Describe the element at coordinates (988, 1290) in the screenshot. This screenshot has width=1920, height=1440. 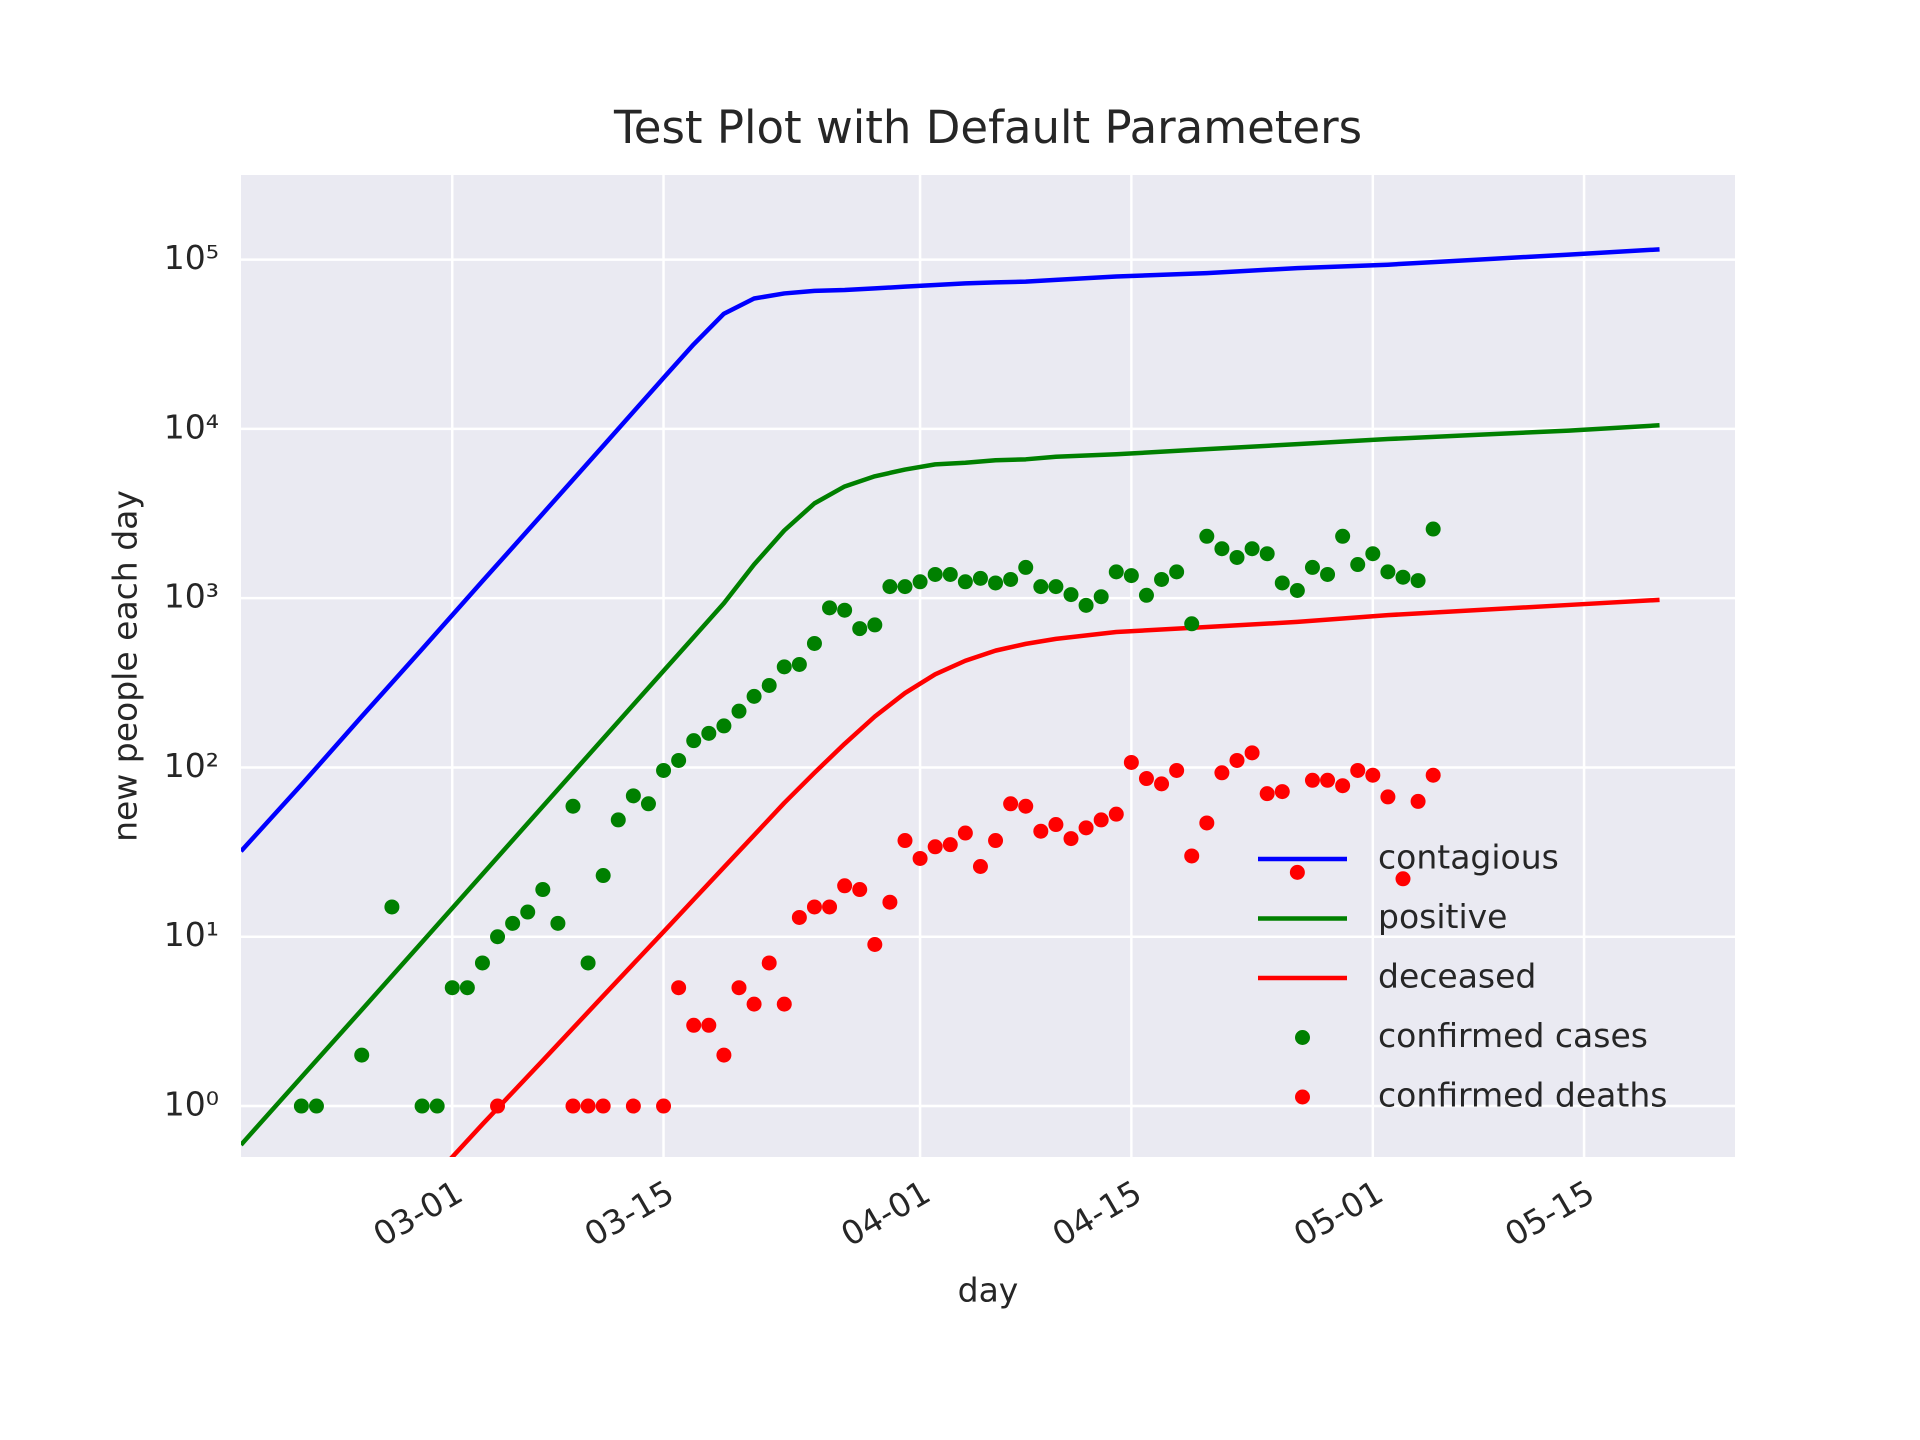
I see `x-axis-label: day` at that location.